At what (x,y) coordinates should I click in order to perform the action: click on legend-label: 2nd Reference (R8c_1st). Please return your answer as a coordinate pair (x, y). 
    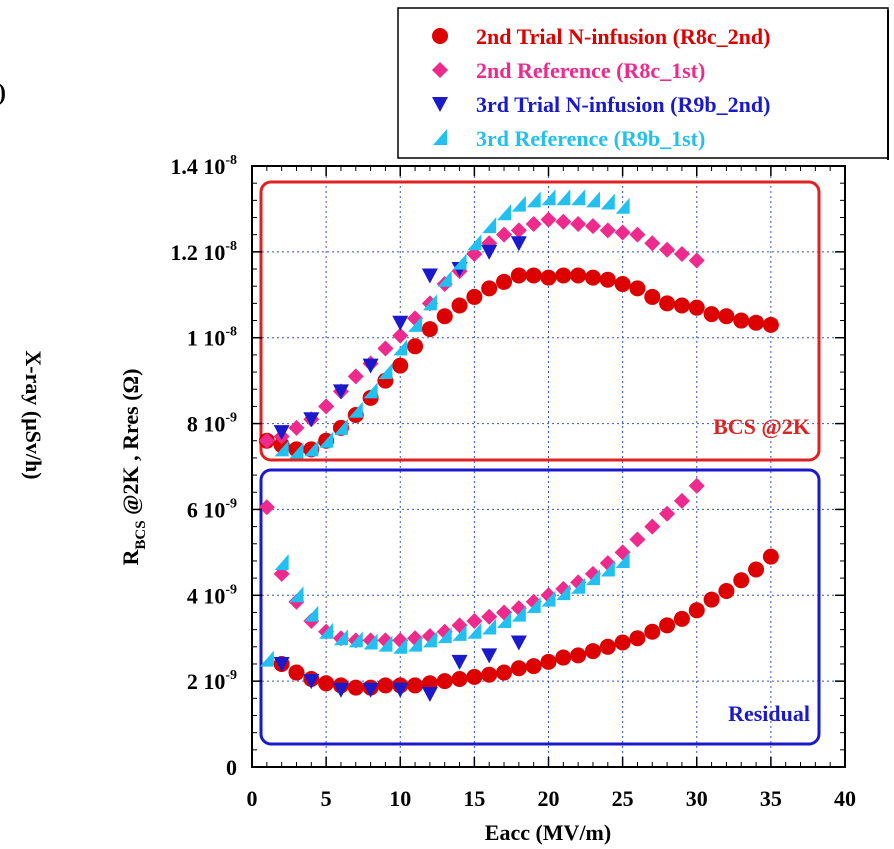
    Looking at the image, I should click on (590, 70).